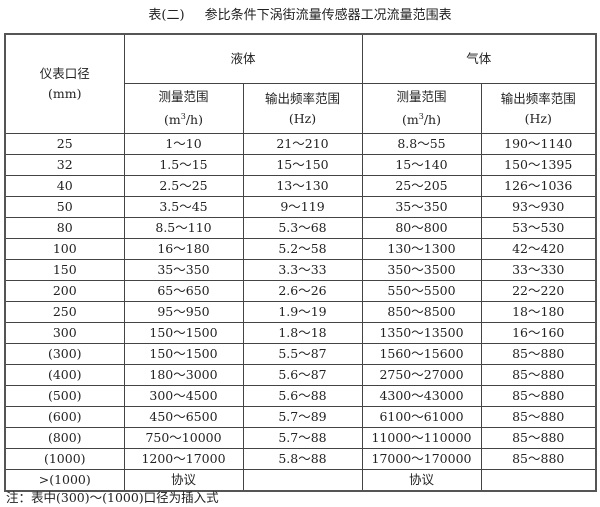  I want to click on table-cell: 42～420, so click(538, 249).